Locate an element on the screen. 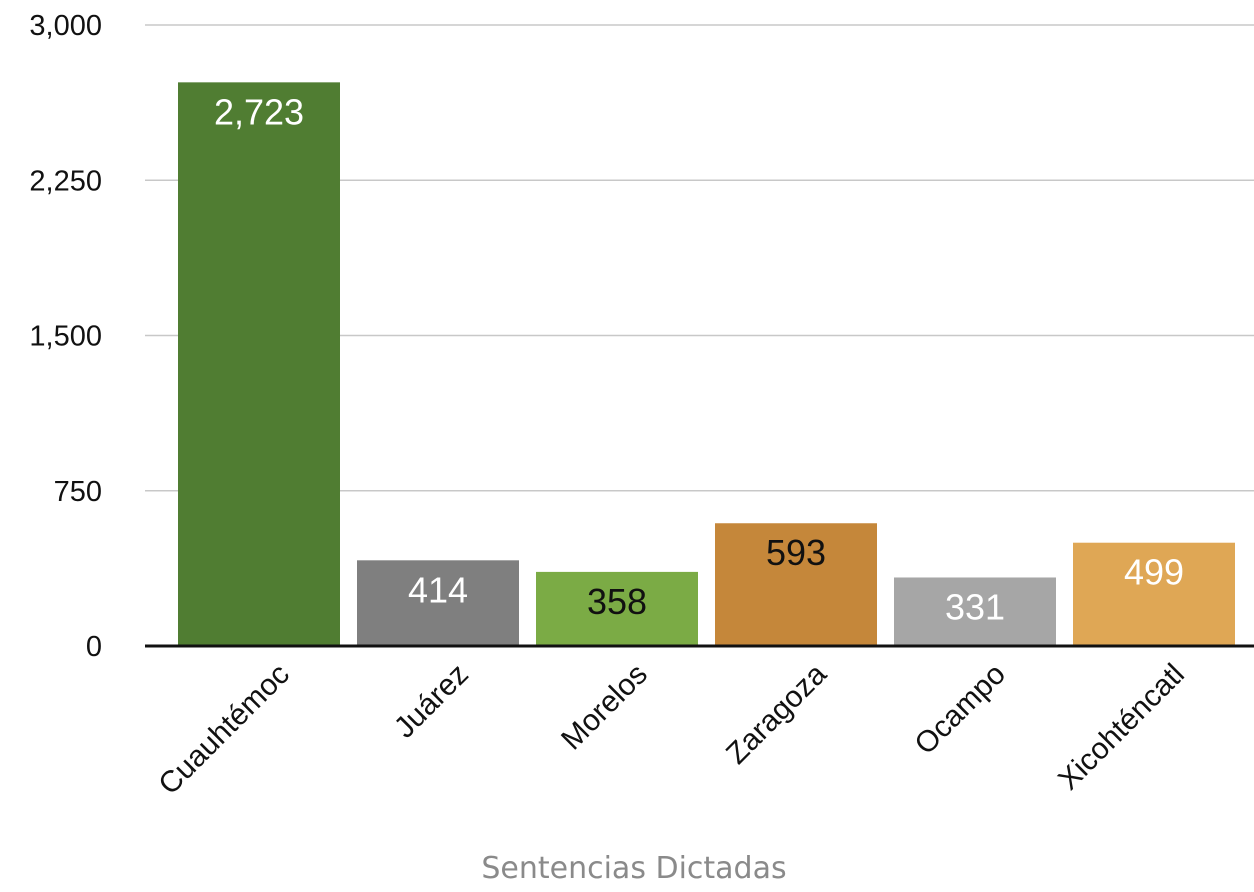 This screenshot has width=1254, height=892. y-tick-label: 3,000 is located at coordinates (65, 26).